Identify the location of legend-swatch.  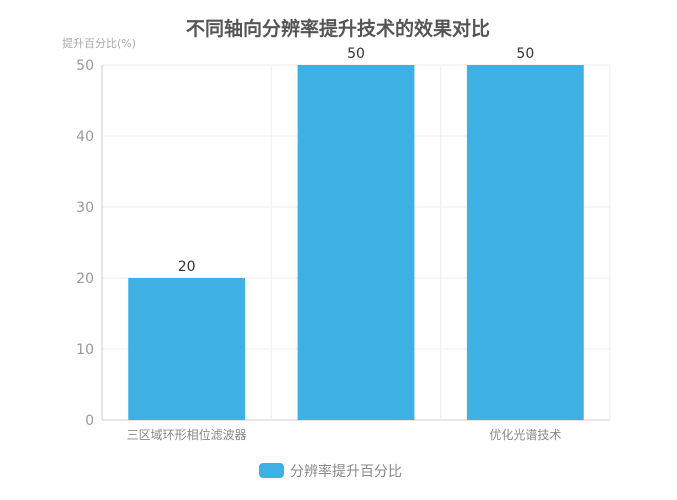
(271, 470).